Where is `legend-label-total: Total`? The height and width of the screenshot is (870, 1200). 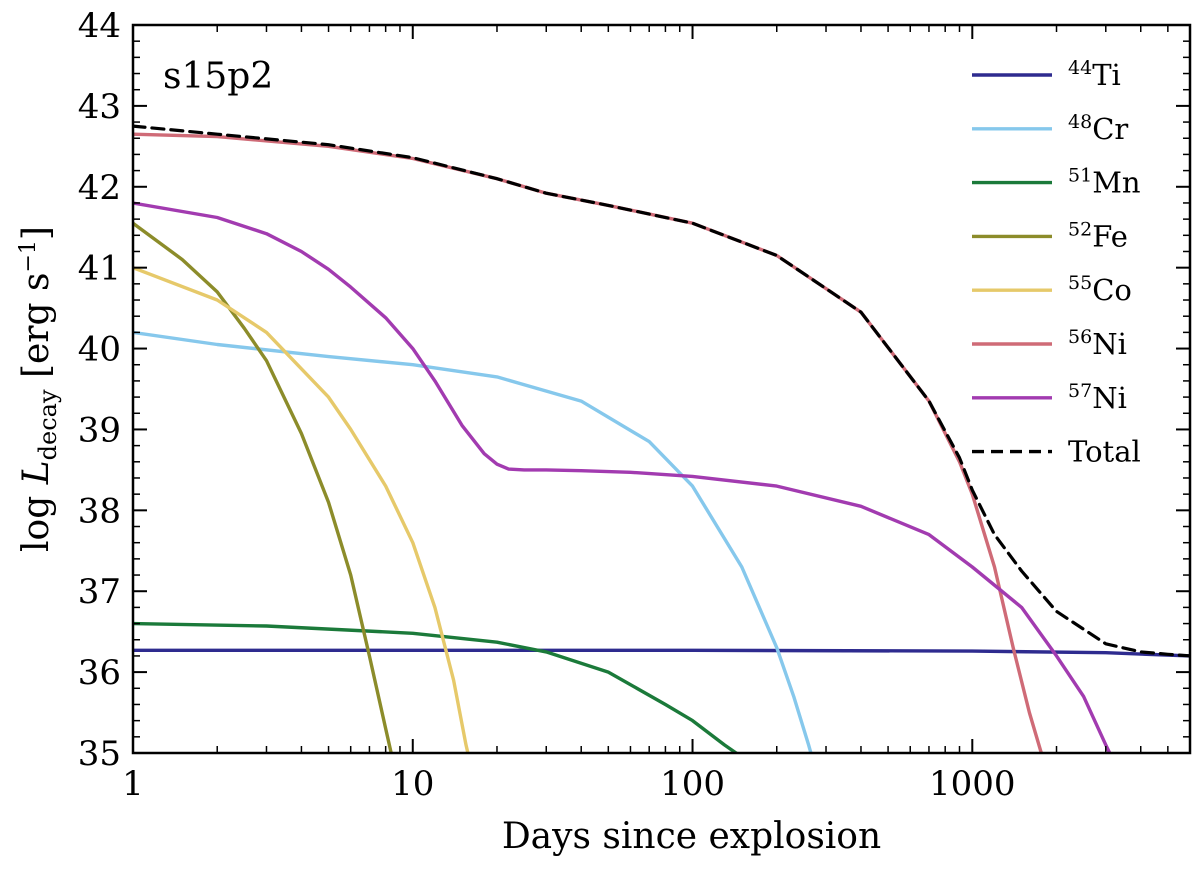
legend-label-total: Total is located at coordinates (1104, 452).